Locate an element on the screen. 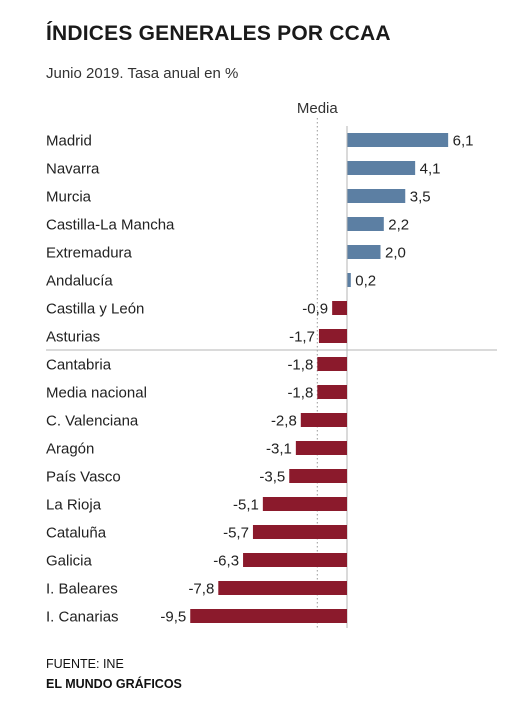 This screenshot has height=706, width=506. value-label-navarra: 4,1 is located at coordinates (430, 169).